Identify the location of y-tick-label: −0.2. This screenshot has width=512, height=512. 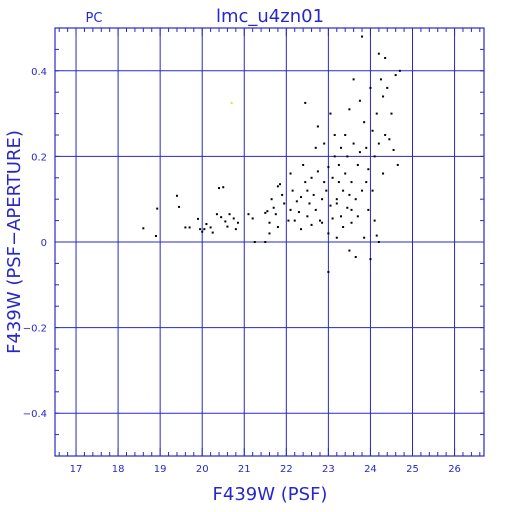
(35, 329).